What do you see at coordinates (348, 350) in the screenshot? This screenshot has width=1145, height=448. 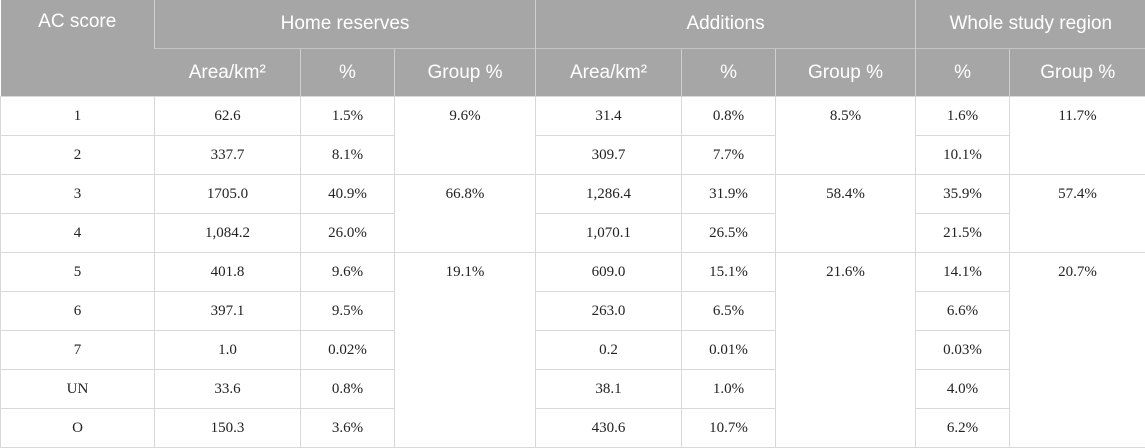 I see `cell-home-pct: 0.02%` at bounding box center [348, 350].